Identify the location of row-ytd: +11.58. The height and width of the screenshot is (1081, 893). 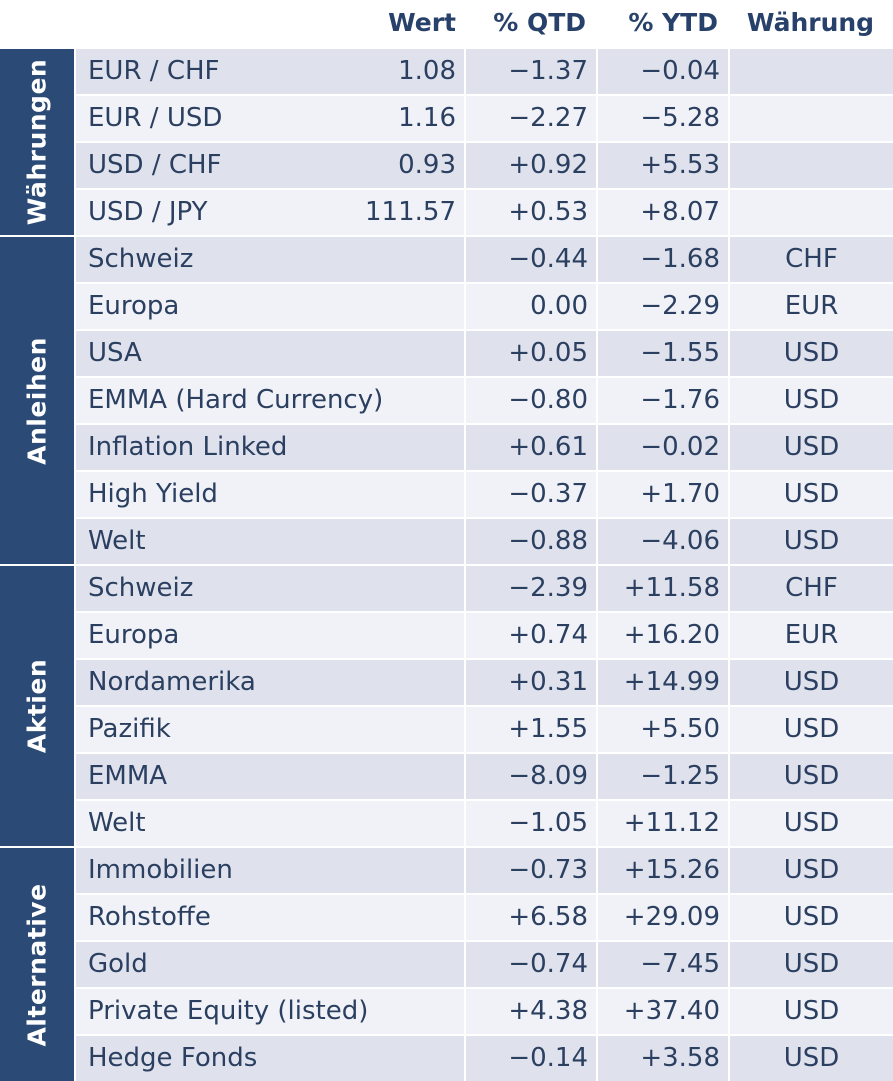
(663, 588).